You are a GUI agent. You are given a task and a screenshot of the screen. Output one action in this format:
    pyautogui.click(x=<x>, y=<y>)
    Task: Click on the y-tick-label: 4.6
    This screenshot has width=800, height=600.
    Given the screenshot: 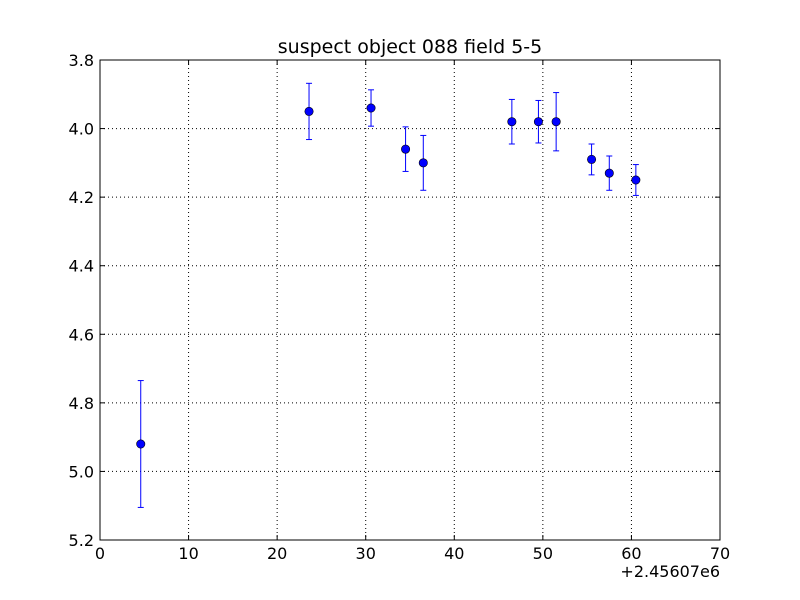 What is the action you would take?
    pyautogui.click(x=81, y=334)
    